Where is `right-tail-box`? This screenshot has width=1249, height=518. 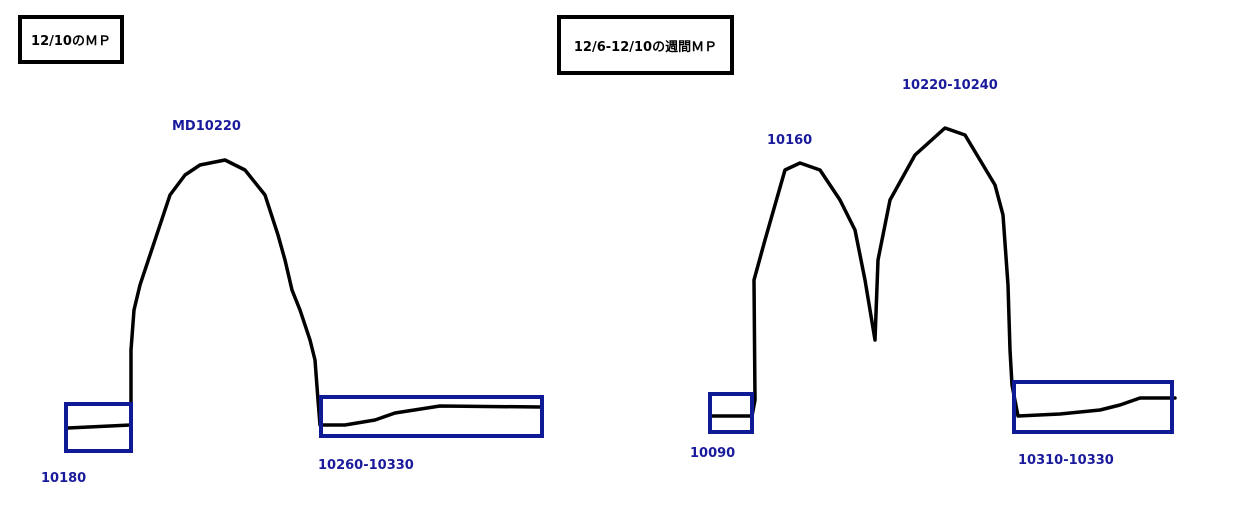 right-tail-box is located at coordinates (1093, 407).